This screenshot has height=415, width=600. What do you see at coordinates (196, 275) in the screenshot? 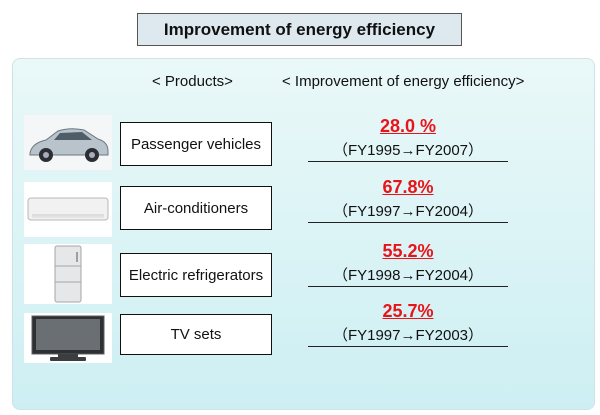
I see `product-electric-refrigerators: Electric refrigerators` at bounding box center [196, 275].